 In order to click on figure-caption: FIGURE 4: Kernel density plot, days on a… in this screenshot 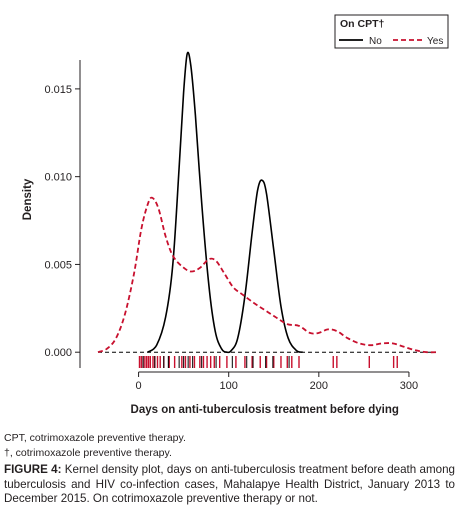, I will do `click(229, 485)`.